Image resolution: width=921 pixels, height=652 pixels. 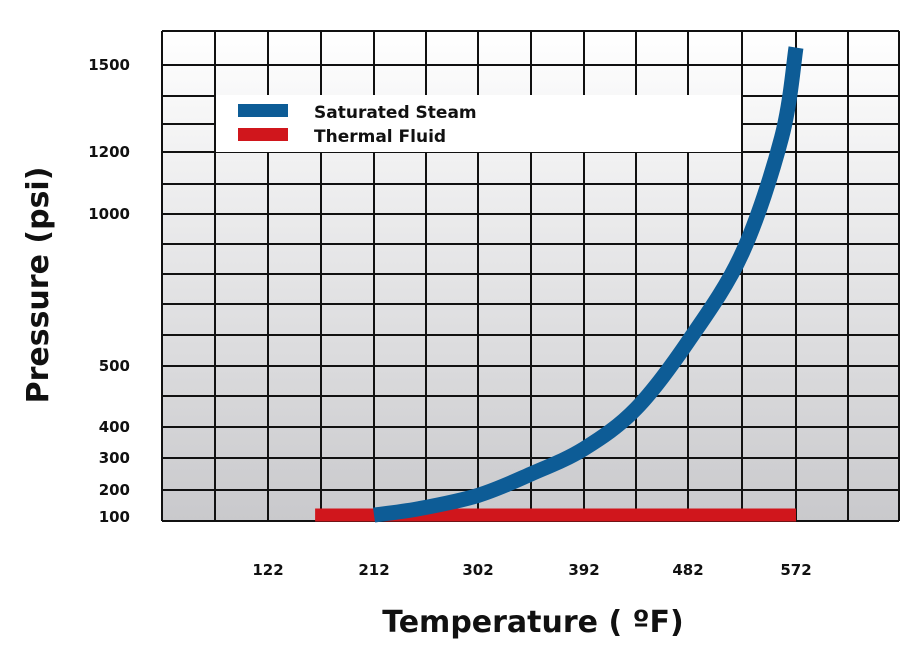 I want to click on y-tick-label: 1200, so click(x=109, y=152).